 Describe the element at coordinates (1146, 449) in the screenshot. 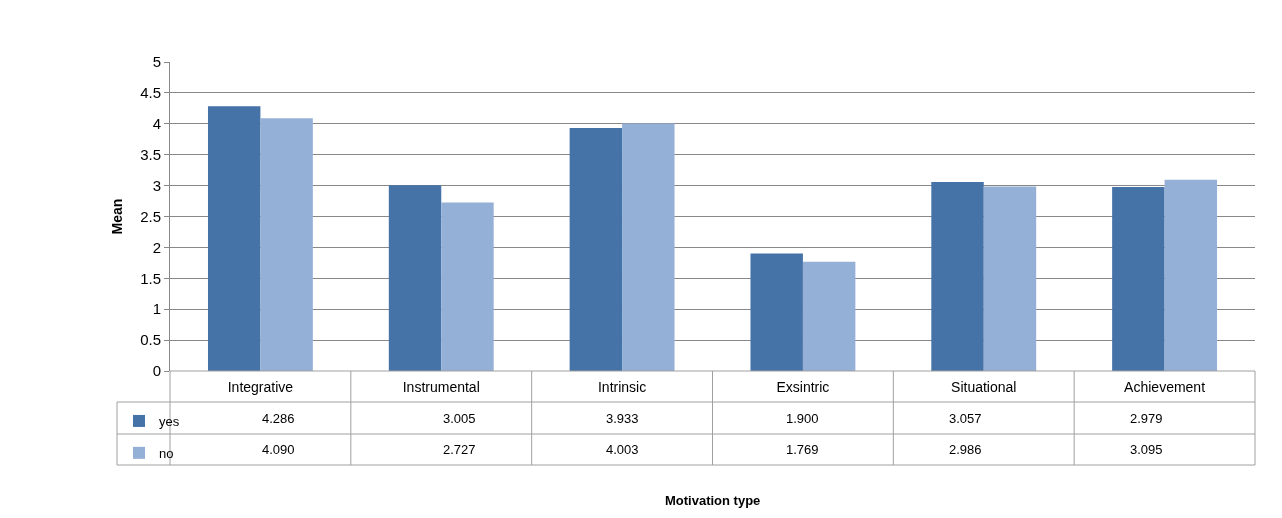

I see `data-label: 3.095` at that location.